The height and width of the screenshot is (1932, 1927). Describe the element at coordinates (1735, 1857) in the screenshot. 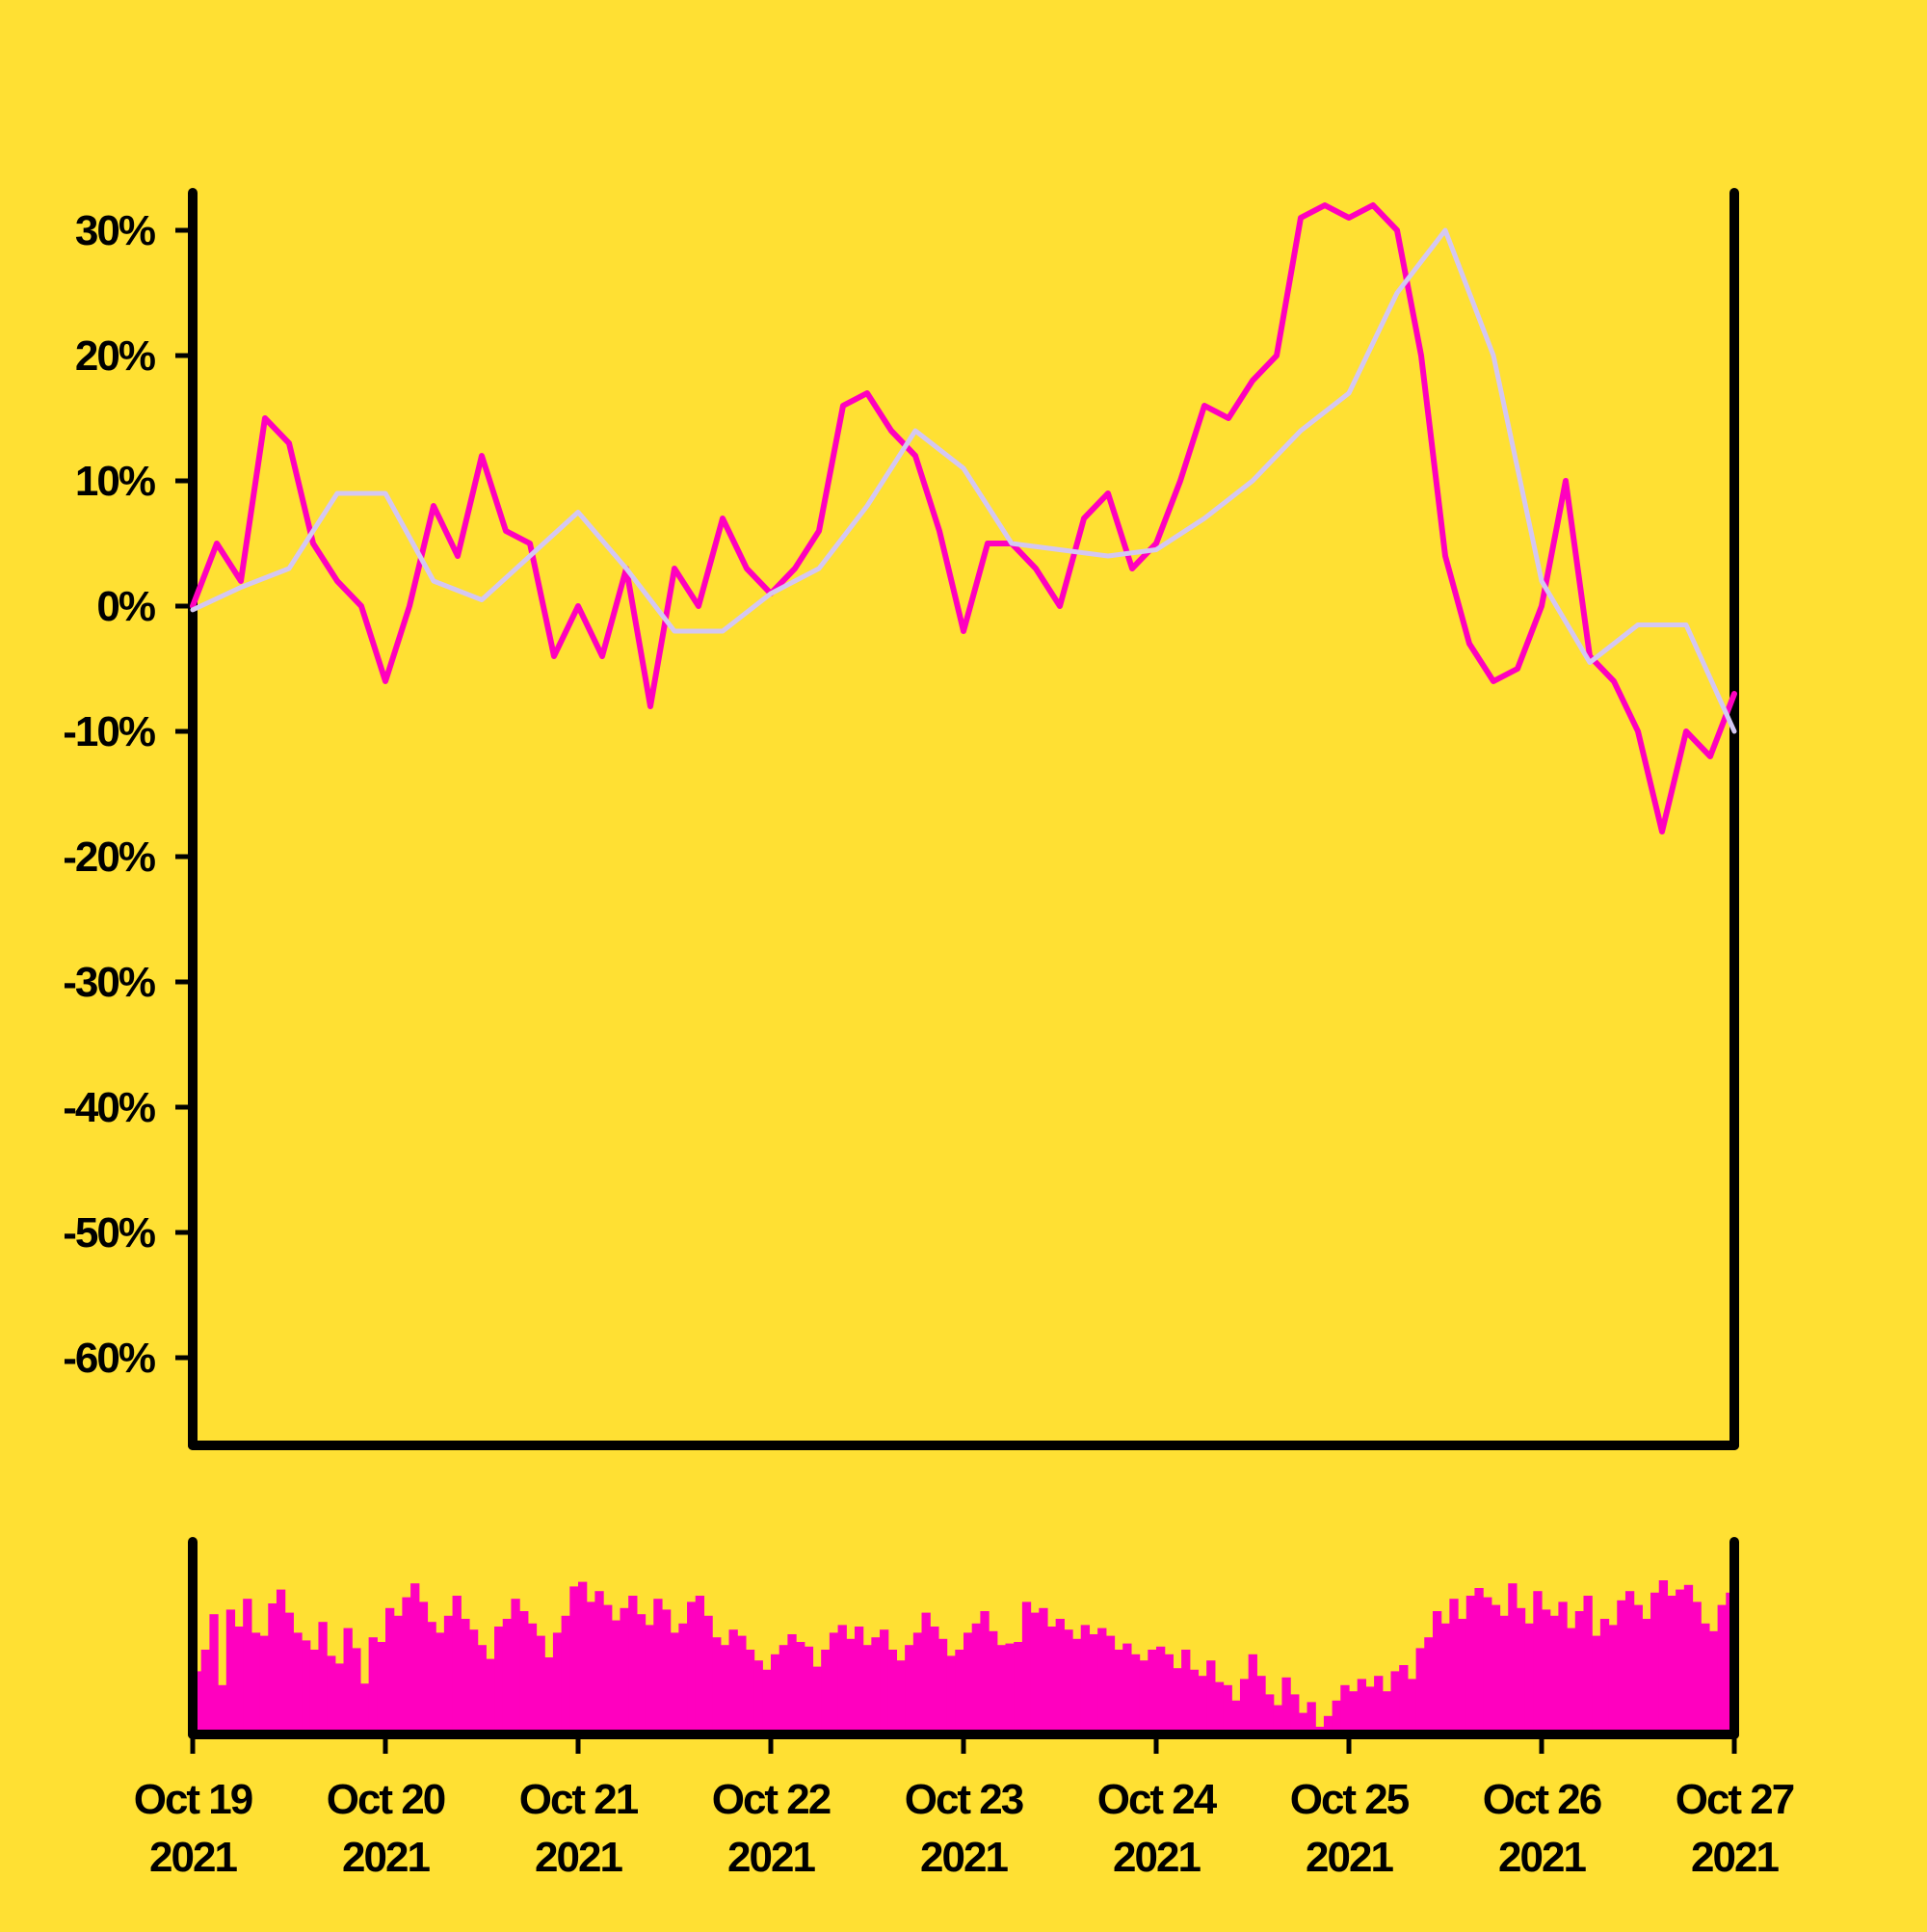

I see `x-tick-label-year: 2021` at that location.